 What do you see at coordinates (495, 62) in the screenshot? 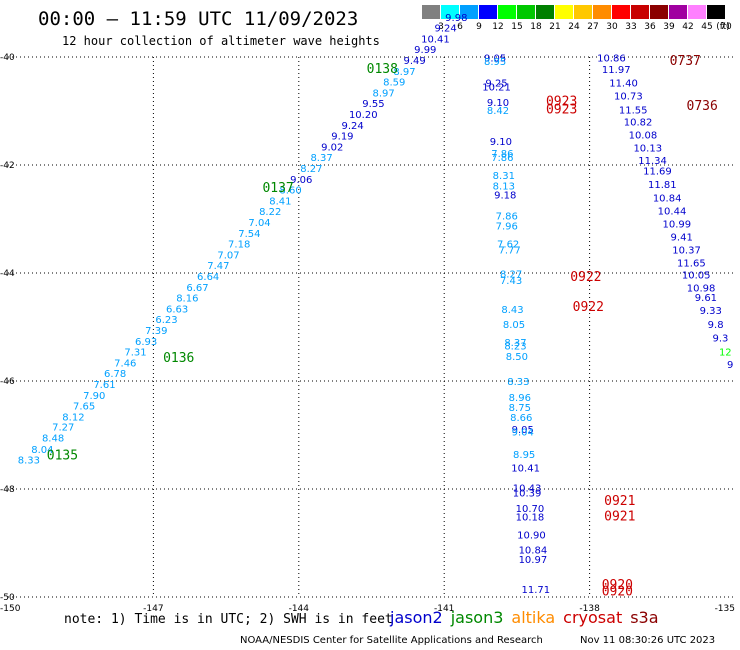
I see `wave-height-value: 8.95` at bounding box center [495, 62].